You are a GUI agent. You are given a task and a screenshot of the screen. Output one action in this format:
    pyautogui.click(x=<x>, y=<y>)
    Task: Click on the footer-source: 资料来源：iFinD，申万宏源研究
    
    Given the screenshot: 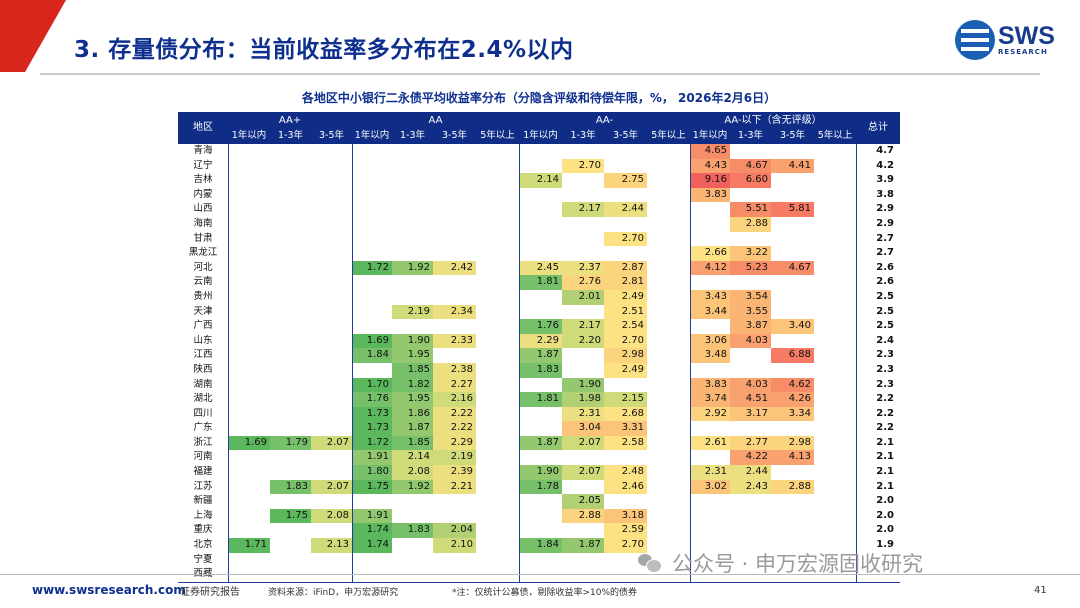 What is the action you would take?
    pyautogui.click(x=333, y=593)
    